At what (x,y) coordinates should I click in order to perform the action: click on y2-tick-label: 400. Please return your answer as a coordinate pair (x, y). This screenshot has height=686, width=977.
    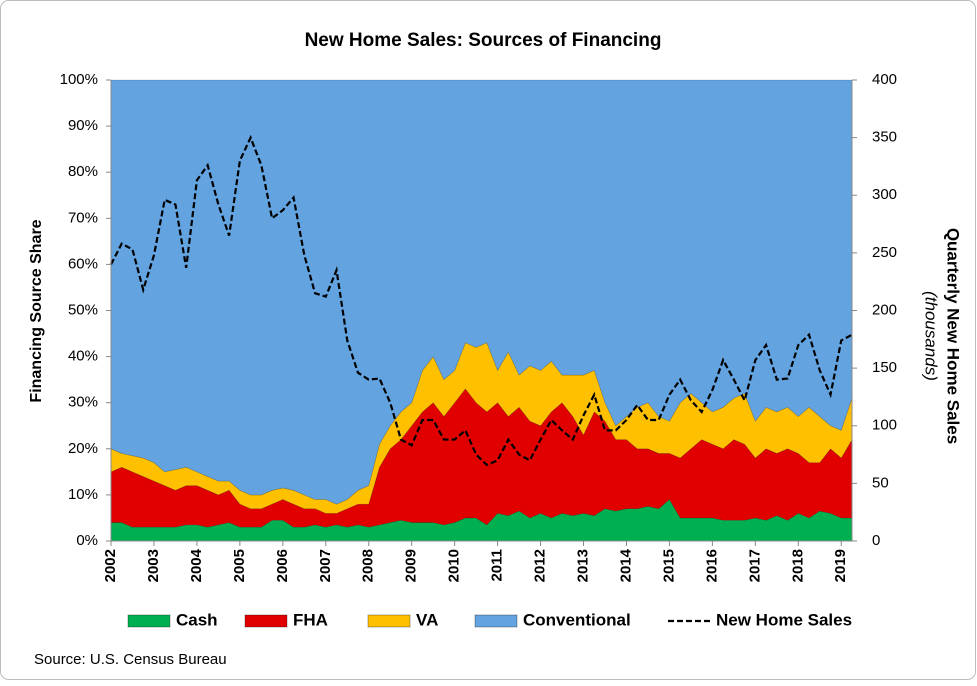
    Looking at the image, I should click on (884, 79).